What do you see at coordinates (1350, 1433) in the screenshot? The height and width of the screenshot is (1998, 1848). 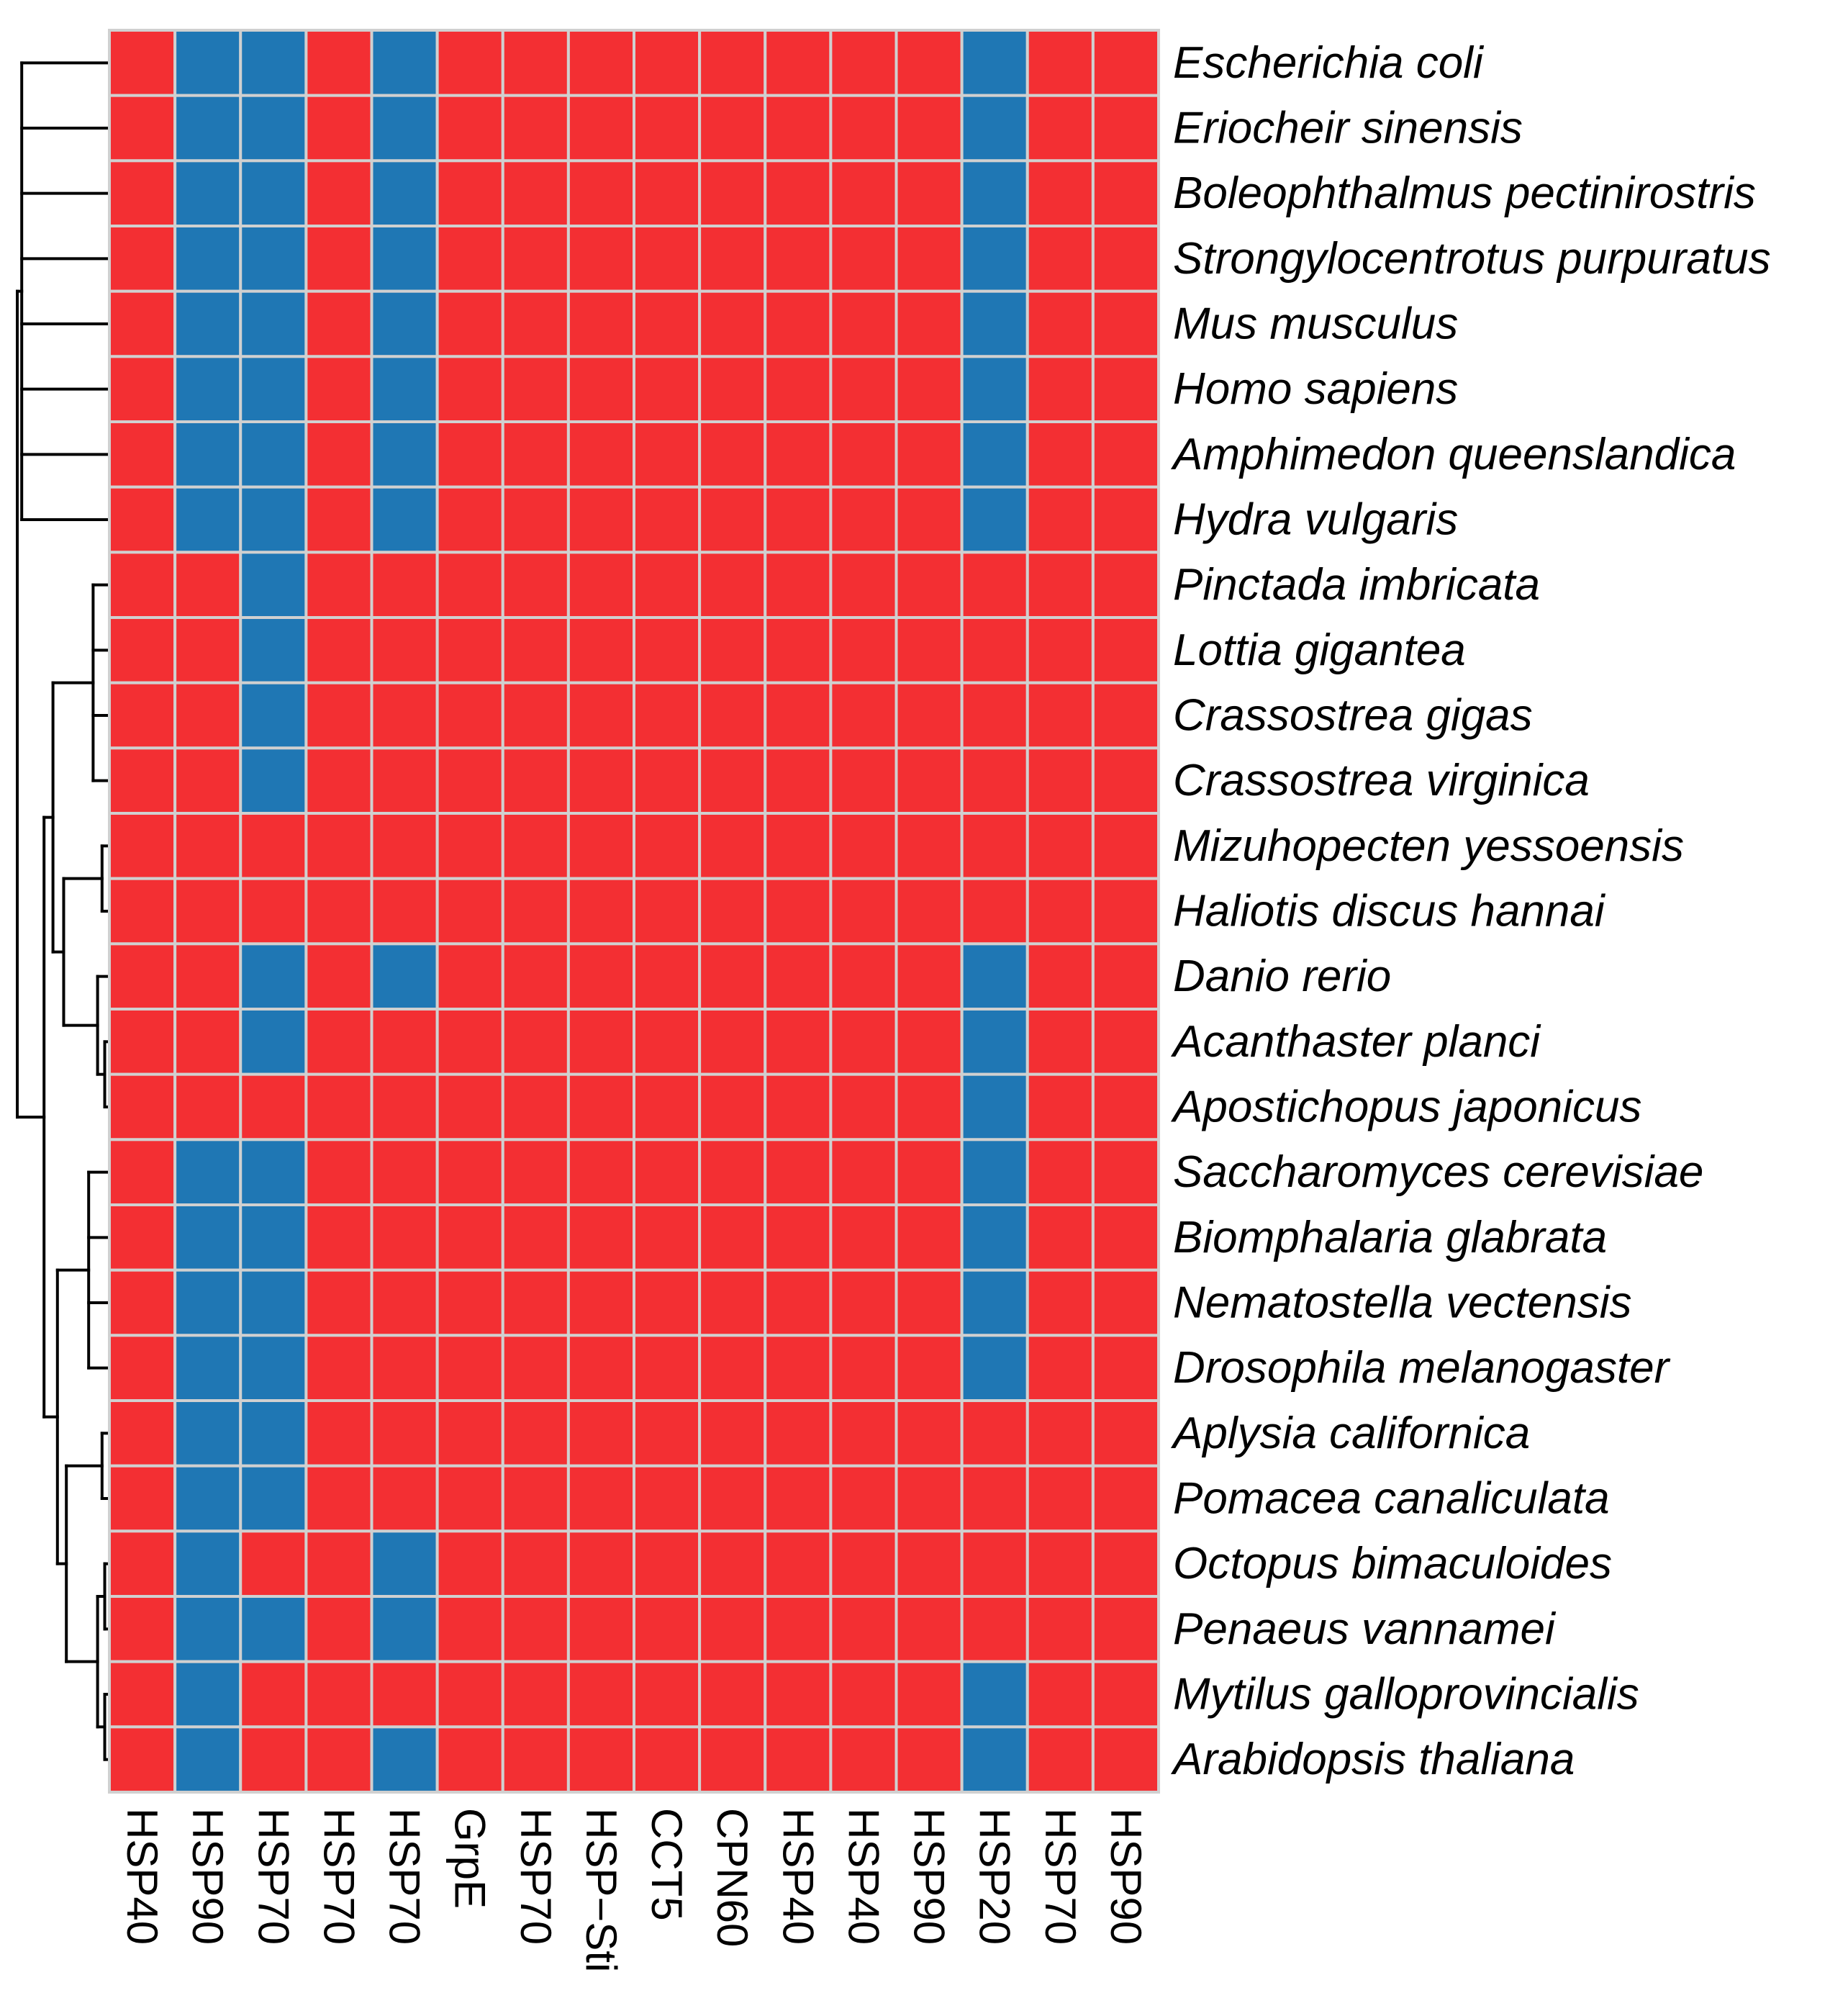 I see `row-label-aplysia-californica: Aplysia californica` at bounding box center [1350, 1433].